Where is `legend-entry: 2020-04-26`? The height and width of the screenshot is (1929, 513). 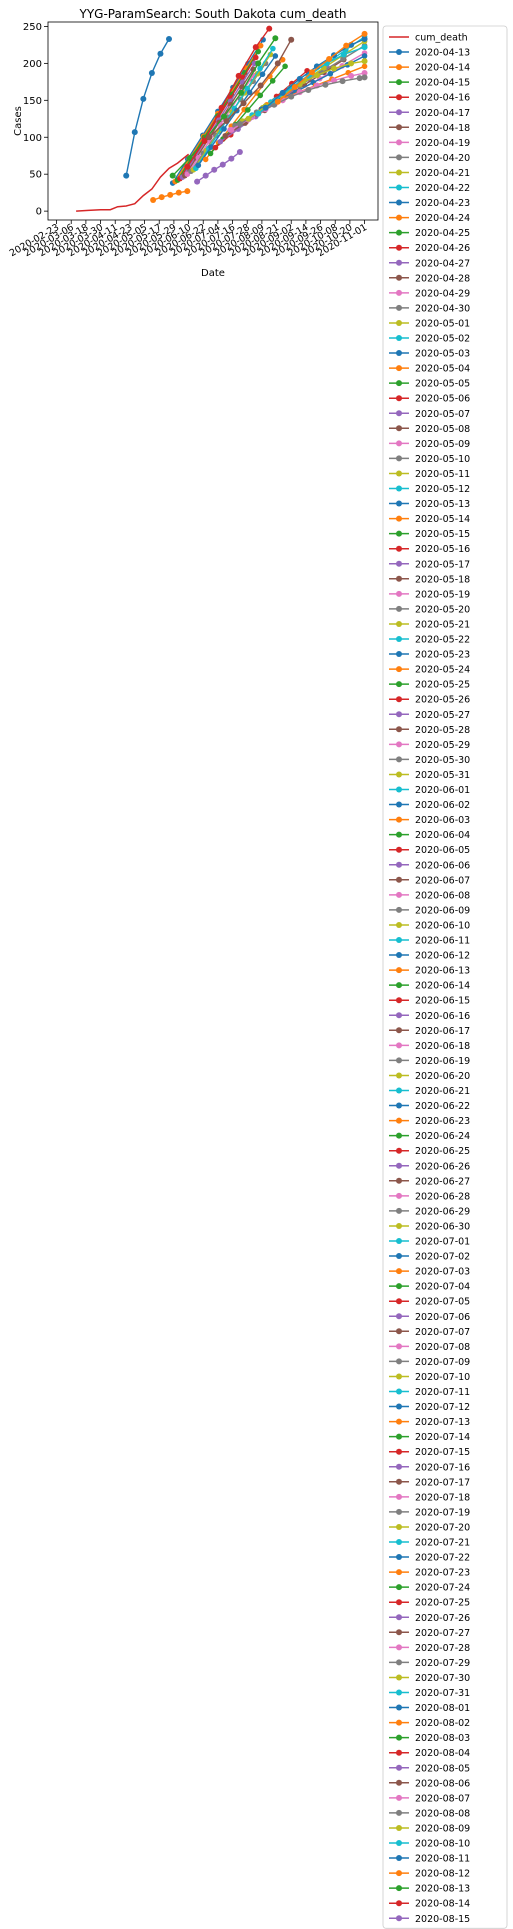
legend-entry: 2020-04-26 is located at coordinates (429, 248).